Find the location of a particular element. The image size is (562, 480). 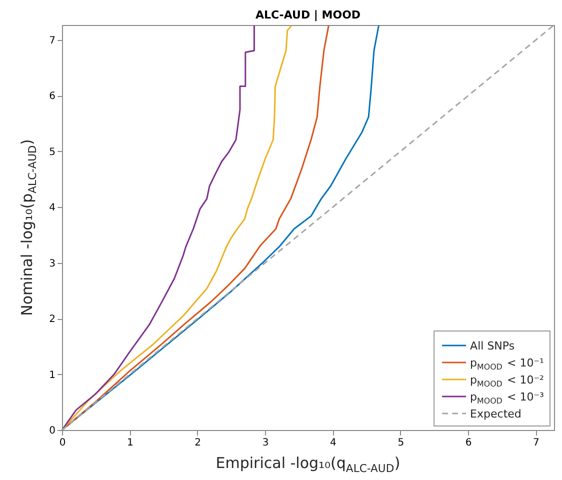

y-tick-label: 0 is located at coordinates (52, 431).